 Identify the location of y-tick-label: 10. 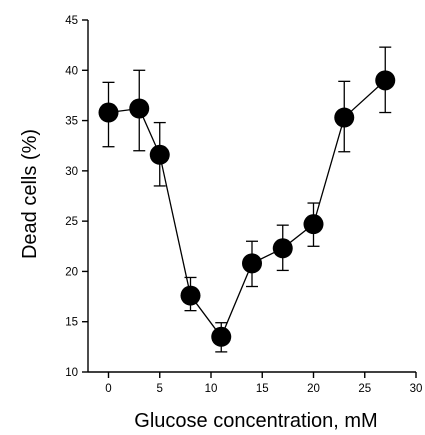
(71, 373).